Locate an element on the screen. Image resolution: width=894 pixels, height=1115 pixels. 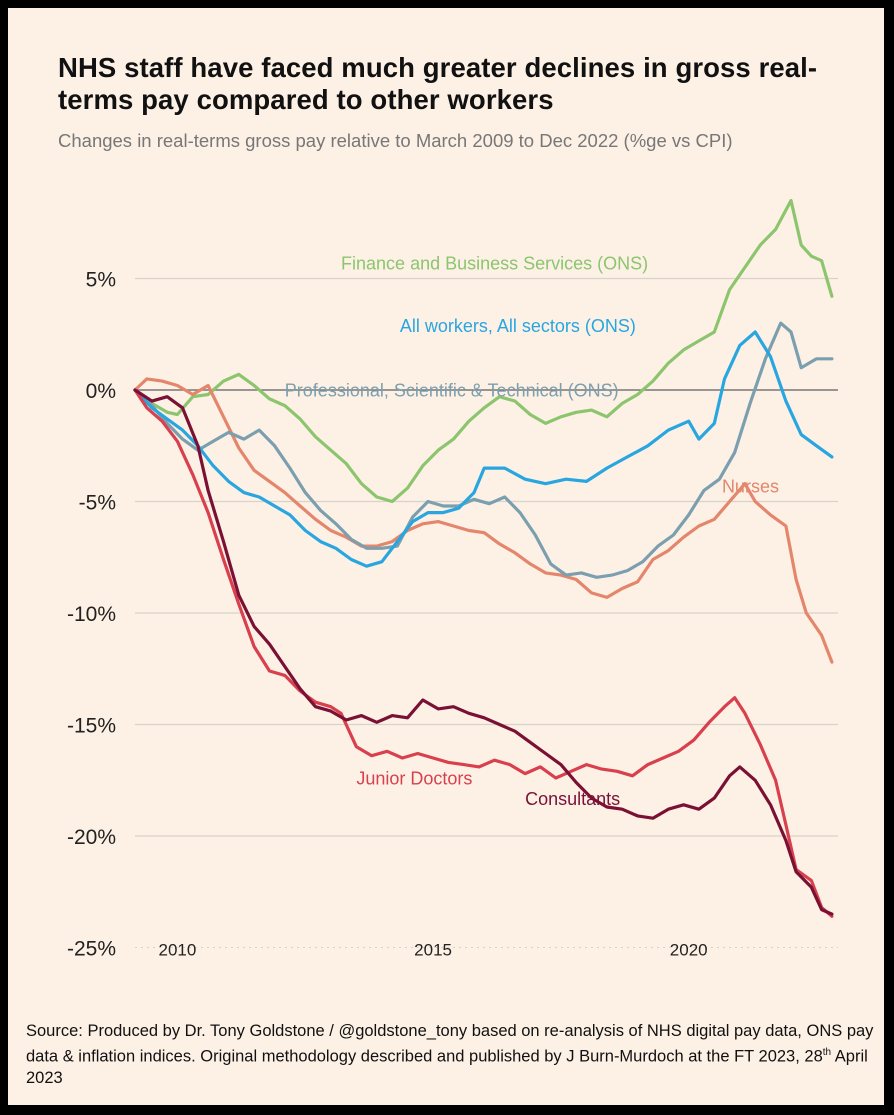
y-axis-tick-labels: 5% 0% -5% -10% -15% -20% -25% is located at coordinates (91, 615).